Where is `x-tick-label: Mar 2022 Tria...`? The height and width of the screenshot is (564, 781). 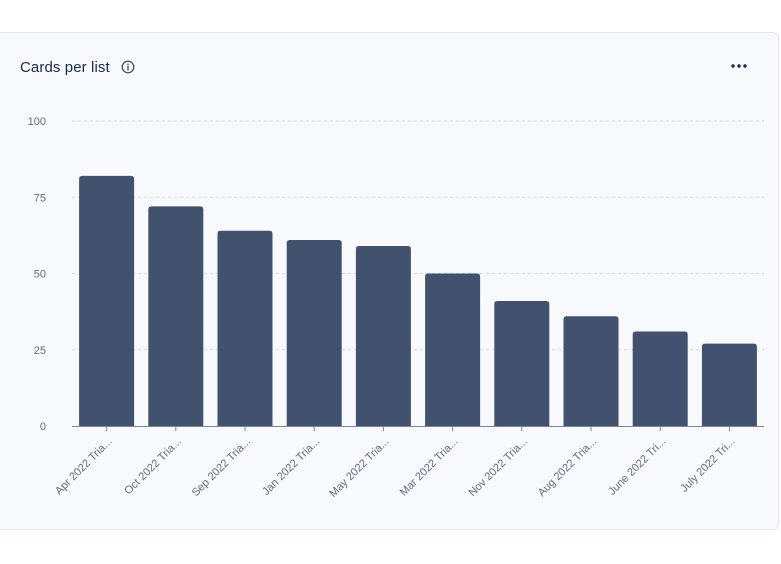
x-tick-label: Mar 2022 Tria... is located at coordinates (429, 467).